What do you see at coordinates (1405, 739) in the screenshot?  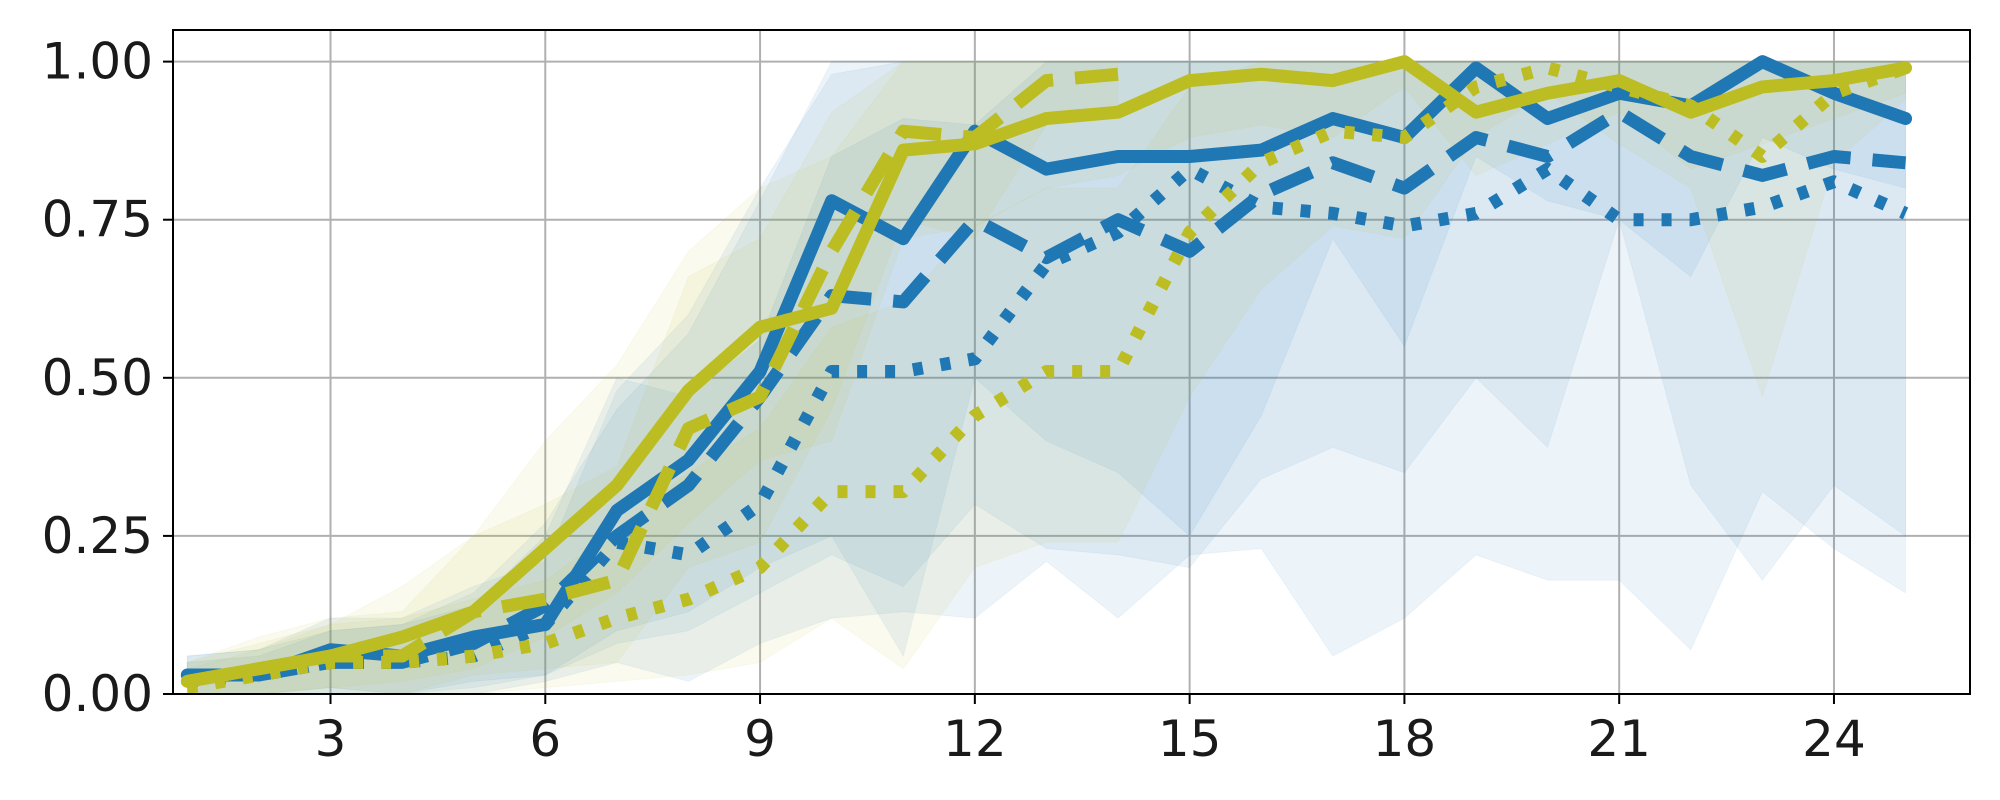 I see `x-tick-label: 18` at bounding box center [1405, 739].